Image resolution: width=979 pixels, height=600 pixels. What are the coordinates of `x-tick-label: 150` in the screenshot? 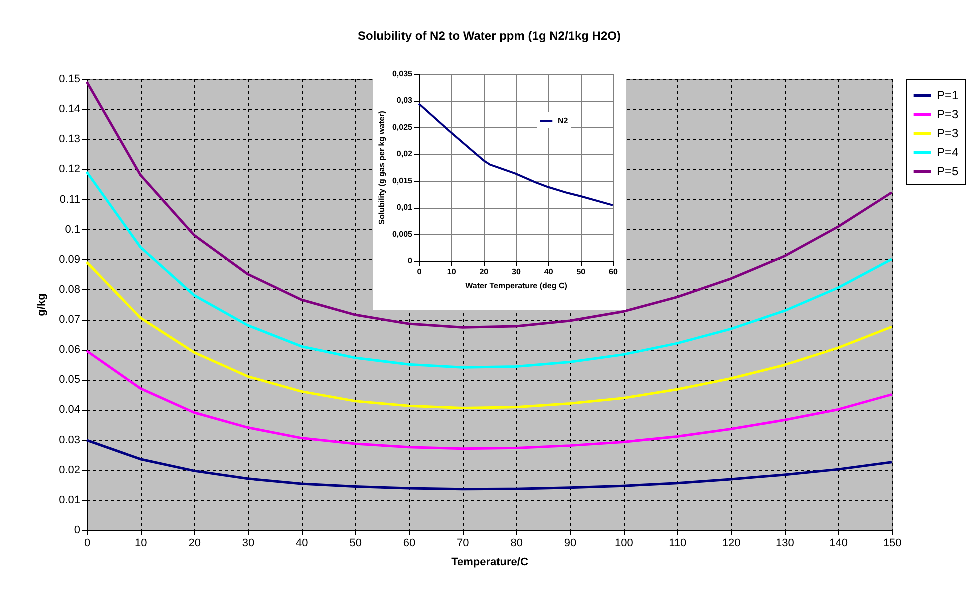 It's located at (892, 544).